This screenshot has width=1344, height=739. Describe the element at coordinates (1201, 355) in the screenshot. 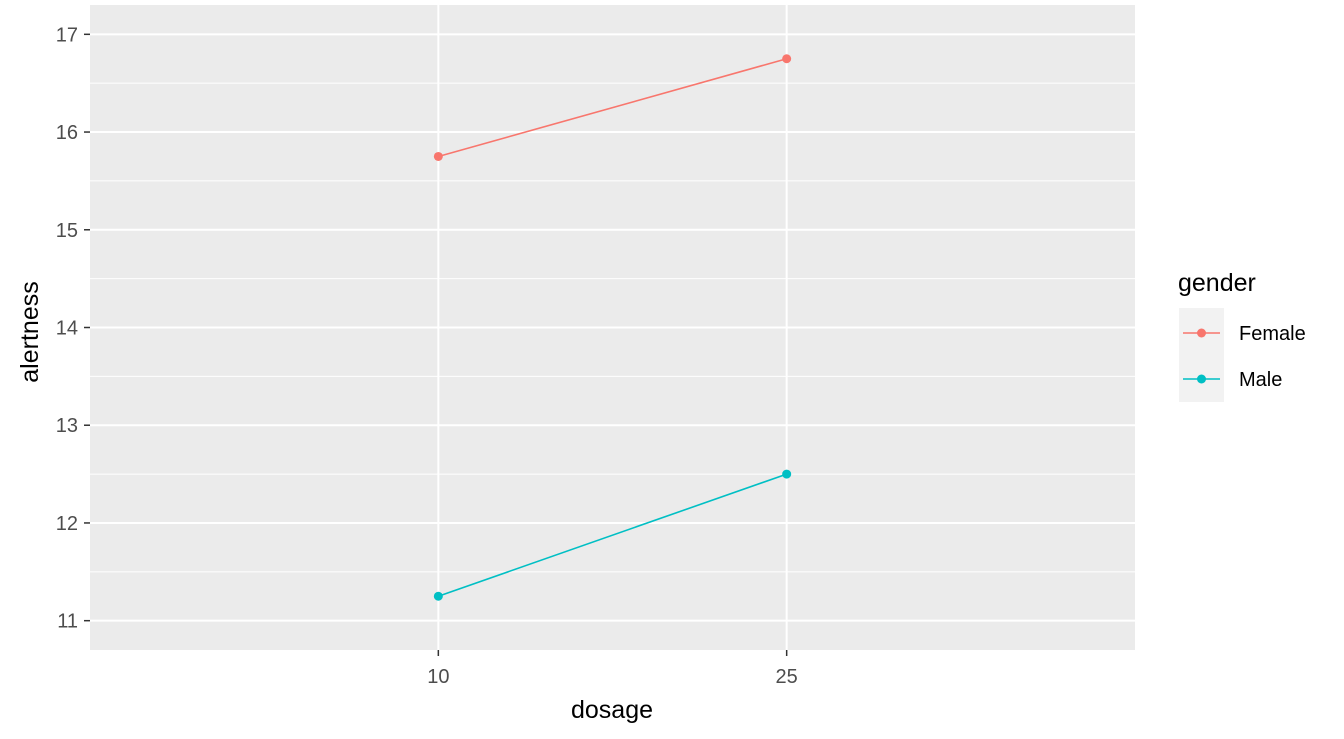

I see `legend-key-background` at that location.